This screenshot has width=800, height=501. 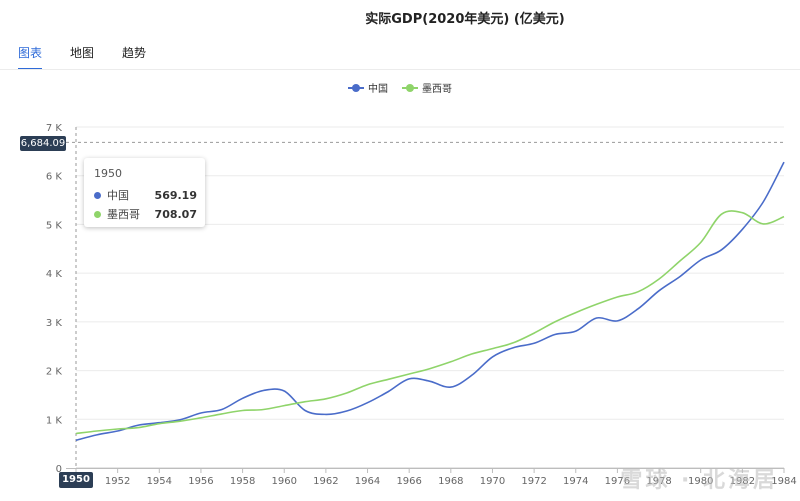 I want to click on view-tabs: 图表 地图 趋势, so click(x=96, y=57).